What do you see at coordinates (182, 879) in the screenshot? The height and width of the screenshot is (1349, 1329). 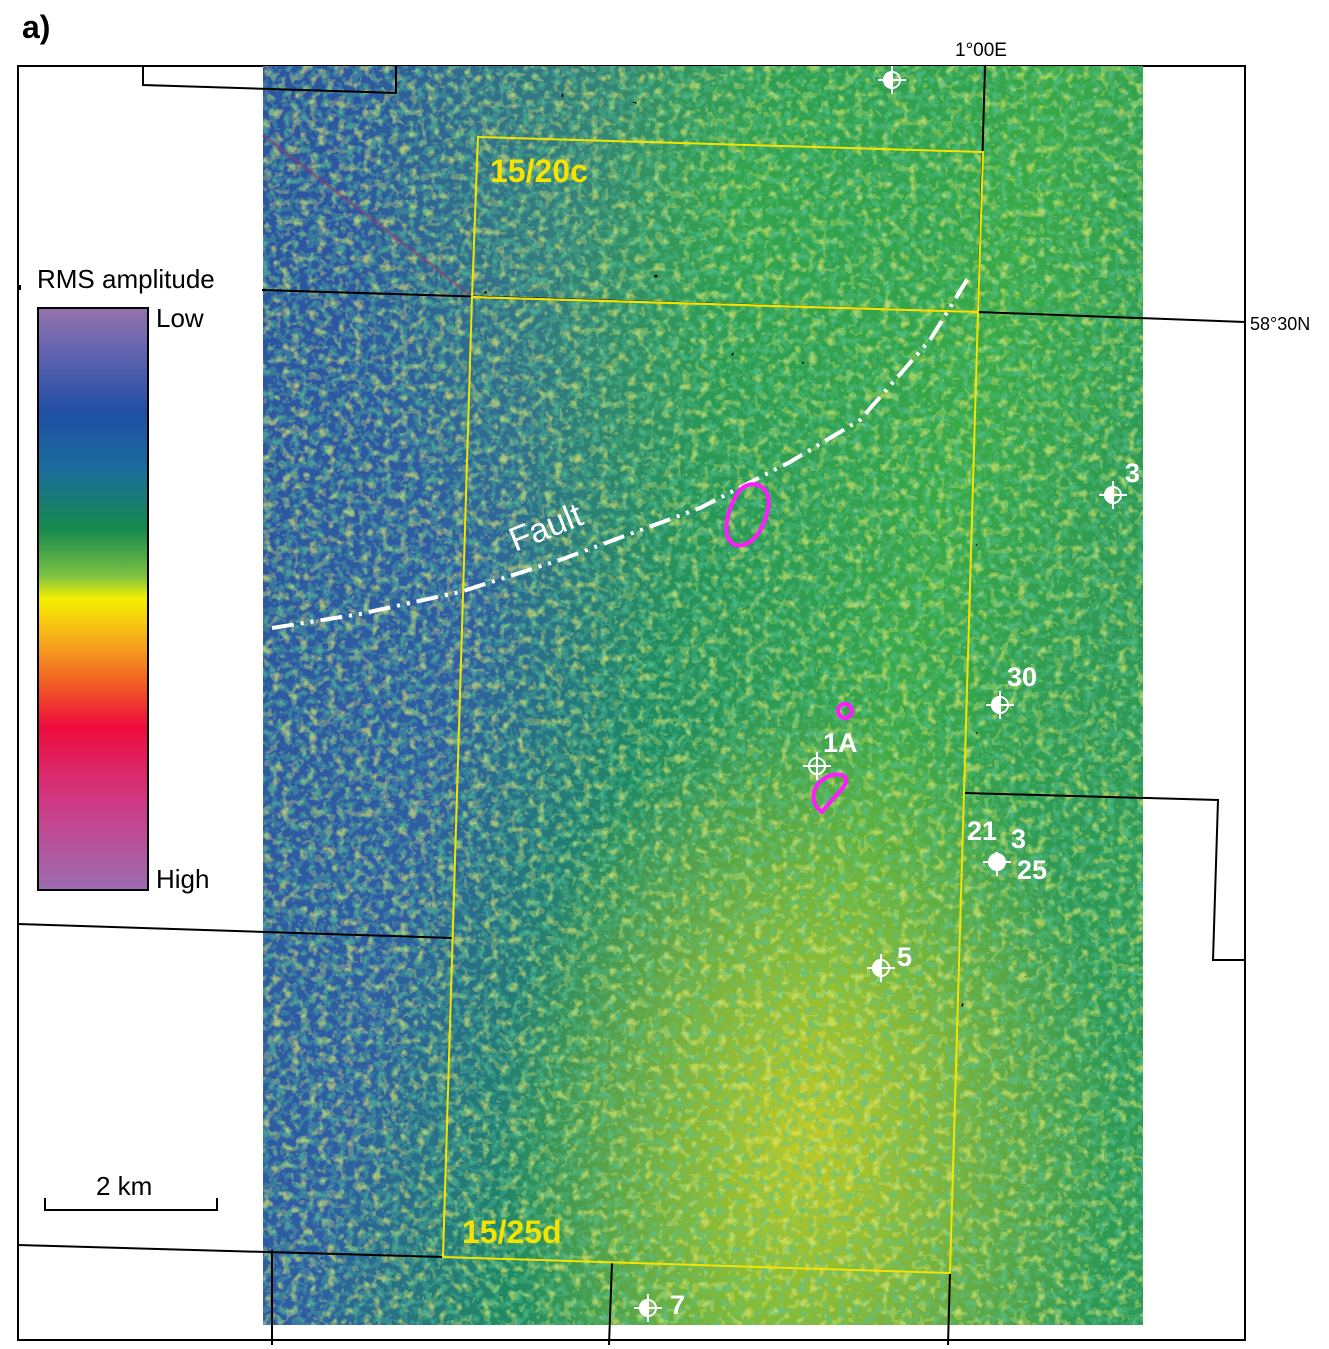 I see `legend-high: High` at bounding box center [182, 879].